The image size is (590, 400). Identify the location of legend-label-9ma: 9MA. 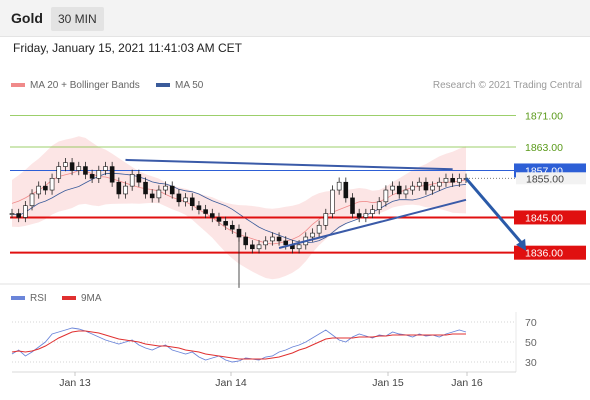
(91, 298).